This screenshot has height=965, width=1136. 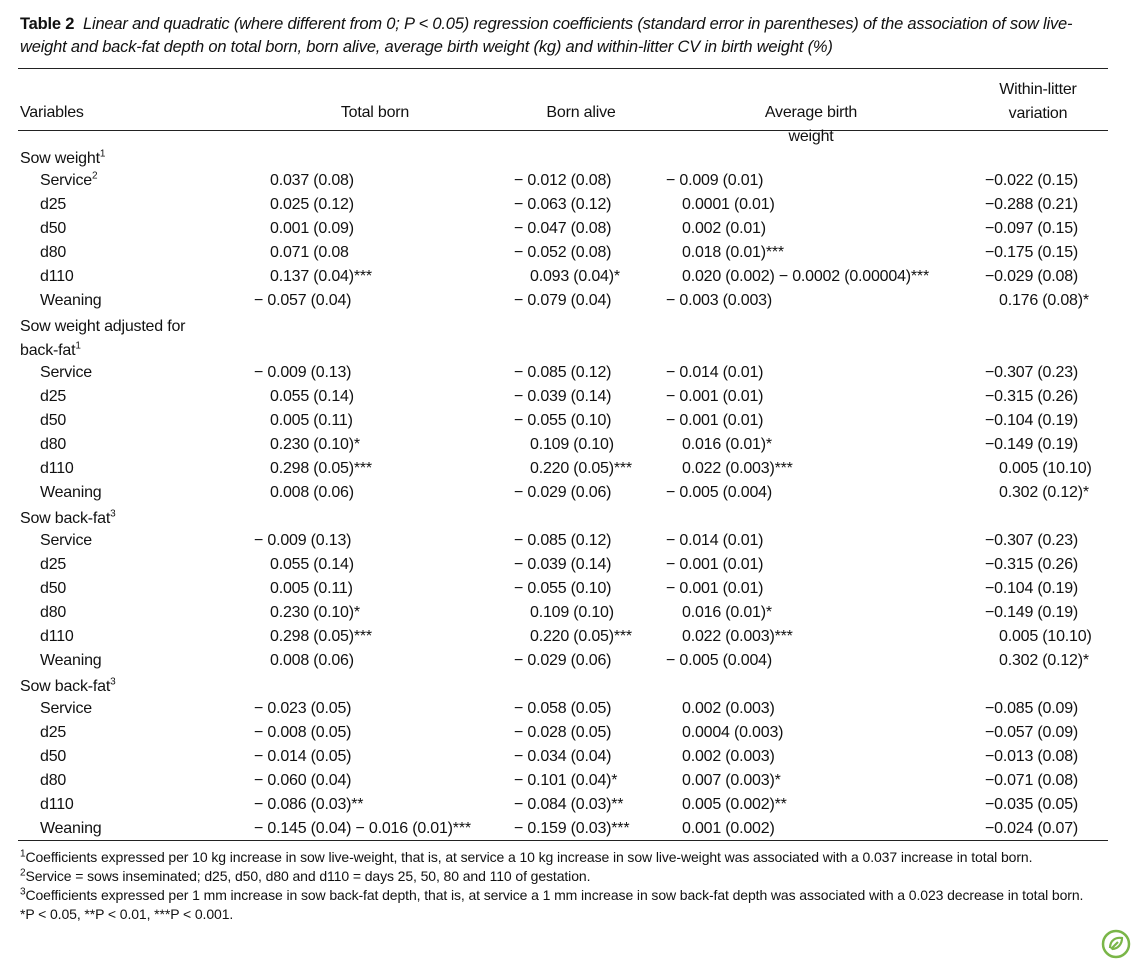 I want to click on cell: − 0.014 (0.05), so click(x=303, y=756).